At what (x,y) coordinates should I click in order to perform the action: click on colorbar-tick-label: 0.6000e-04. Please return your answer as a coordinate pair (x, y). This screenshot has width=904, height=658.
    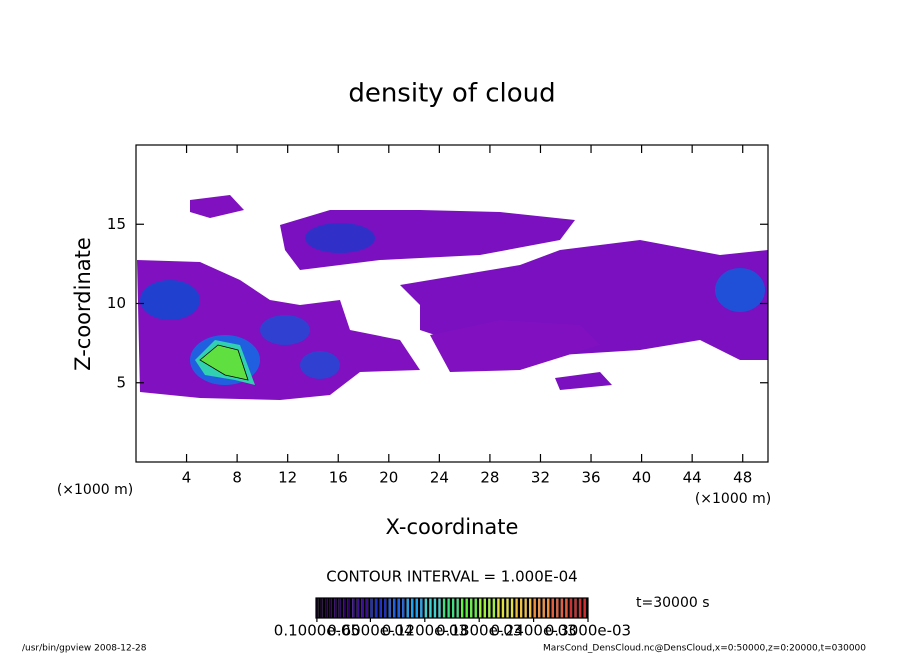
    Looking at the image, I should click on (370, 631).